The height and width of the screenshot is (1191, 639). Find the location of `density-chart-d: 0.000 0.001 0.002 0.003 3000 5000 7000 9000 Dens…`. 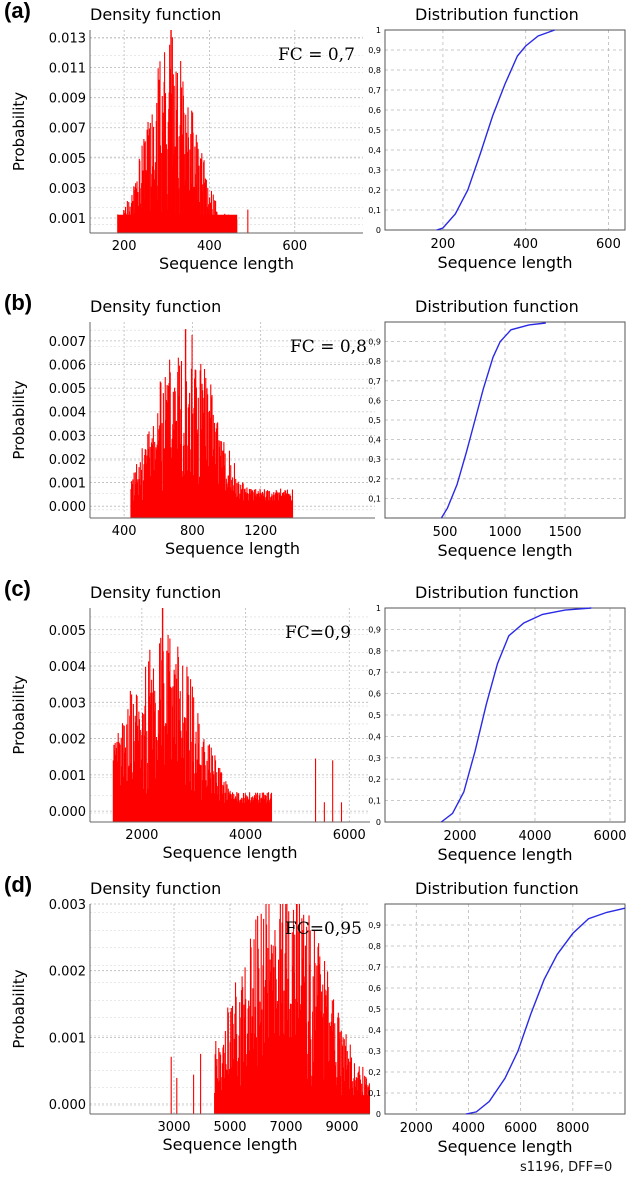

density-chart-d: 0.000 0.001 0.002 0.003 3000 5000 7000 9000 Dens… is located at coordinates (187, 1013).